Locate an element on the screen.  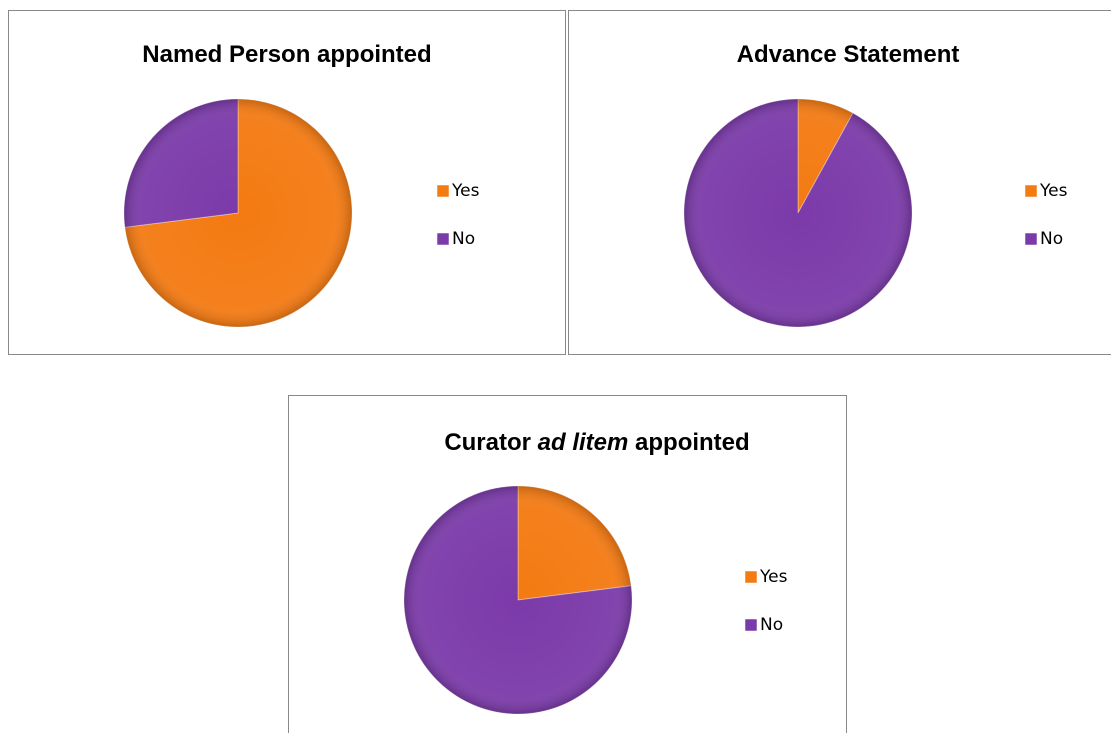
title-part: appointed is located at coordinates (688, 442).